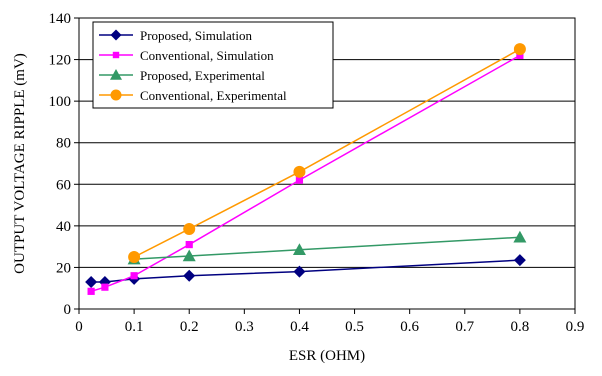 The height and width of the screenshot is (376, 602). Describe the element at coordinates (327, 356) in the screenshot. I see `x-axis-label: ESR (OHM)` at that location.